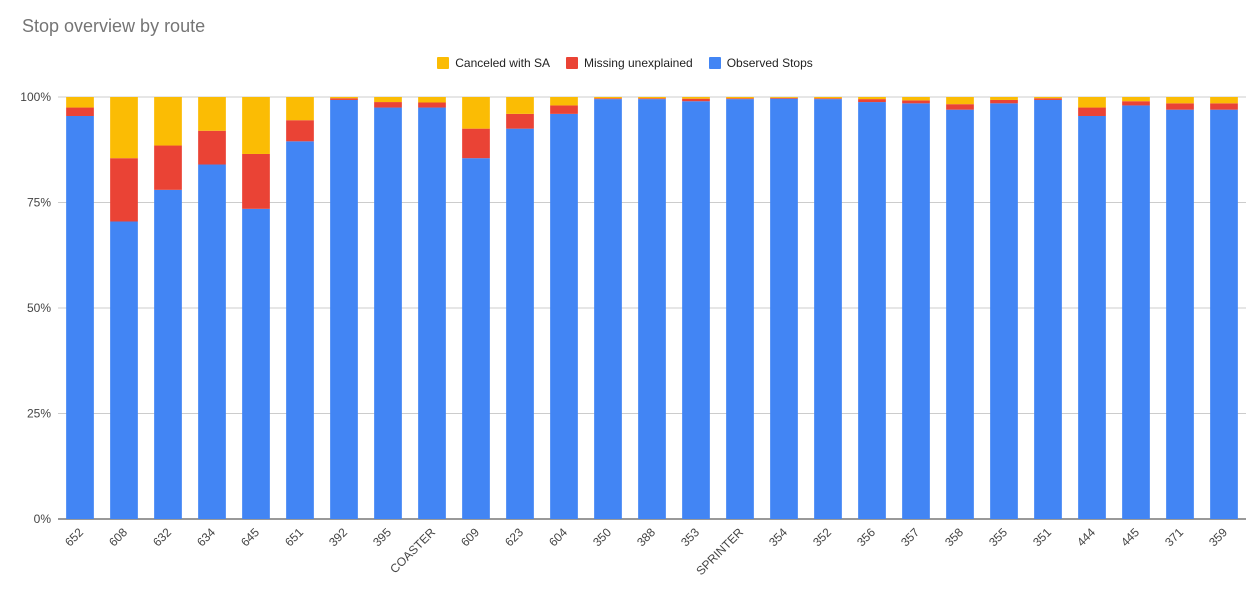 The image size is (1250, 592). I want to click on legend-item-observed: Observed Stops, so click(760, 63).